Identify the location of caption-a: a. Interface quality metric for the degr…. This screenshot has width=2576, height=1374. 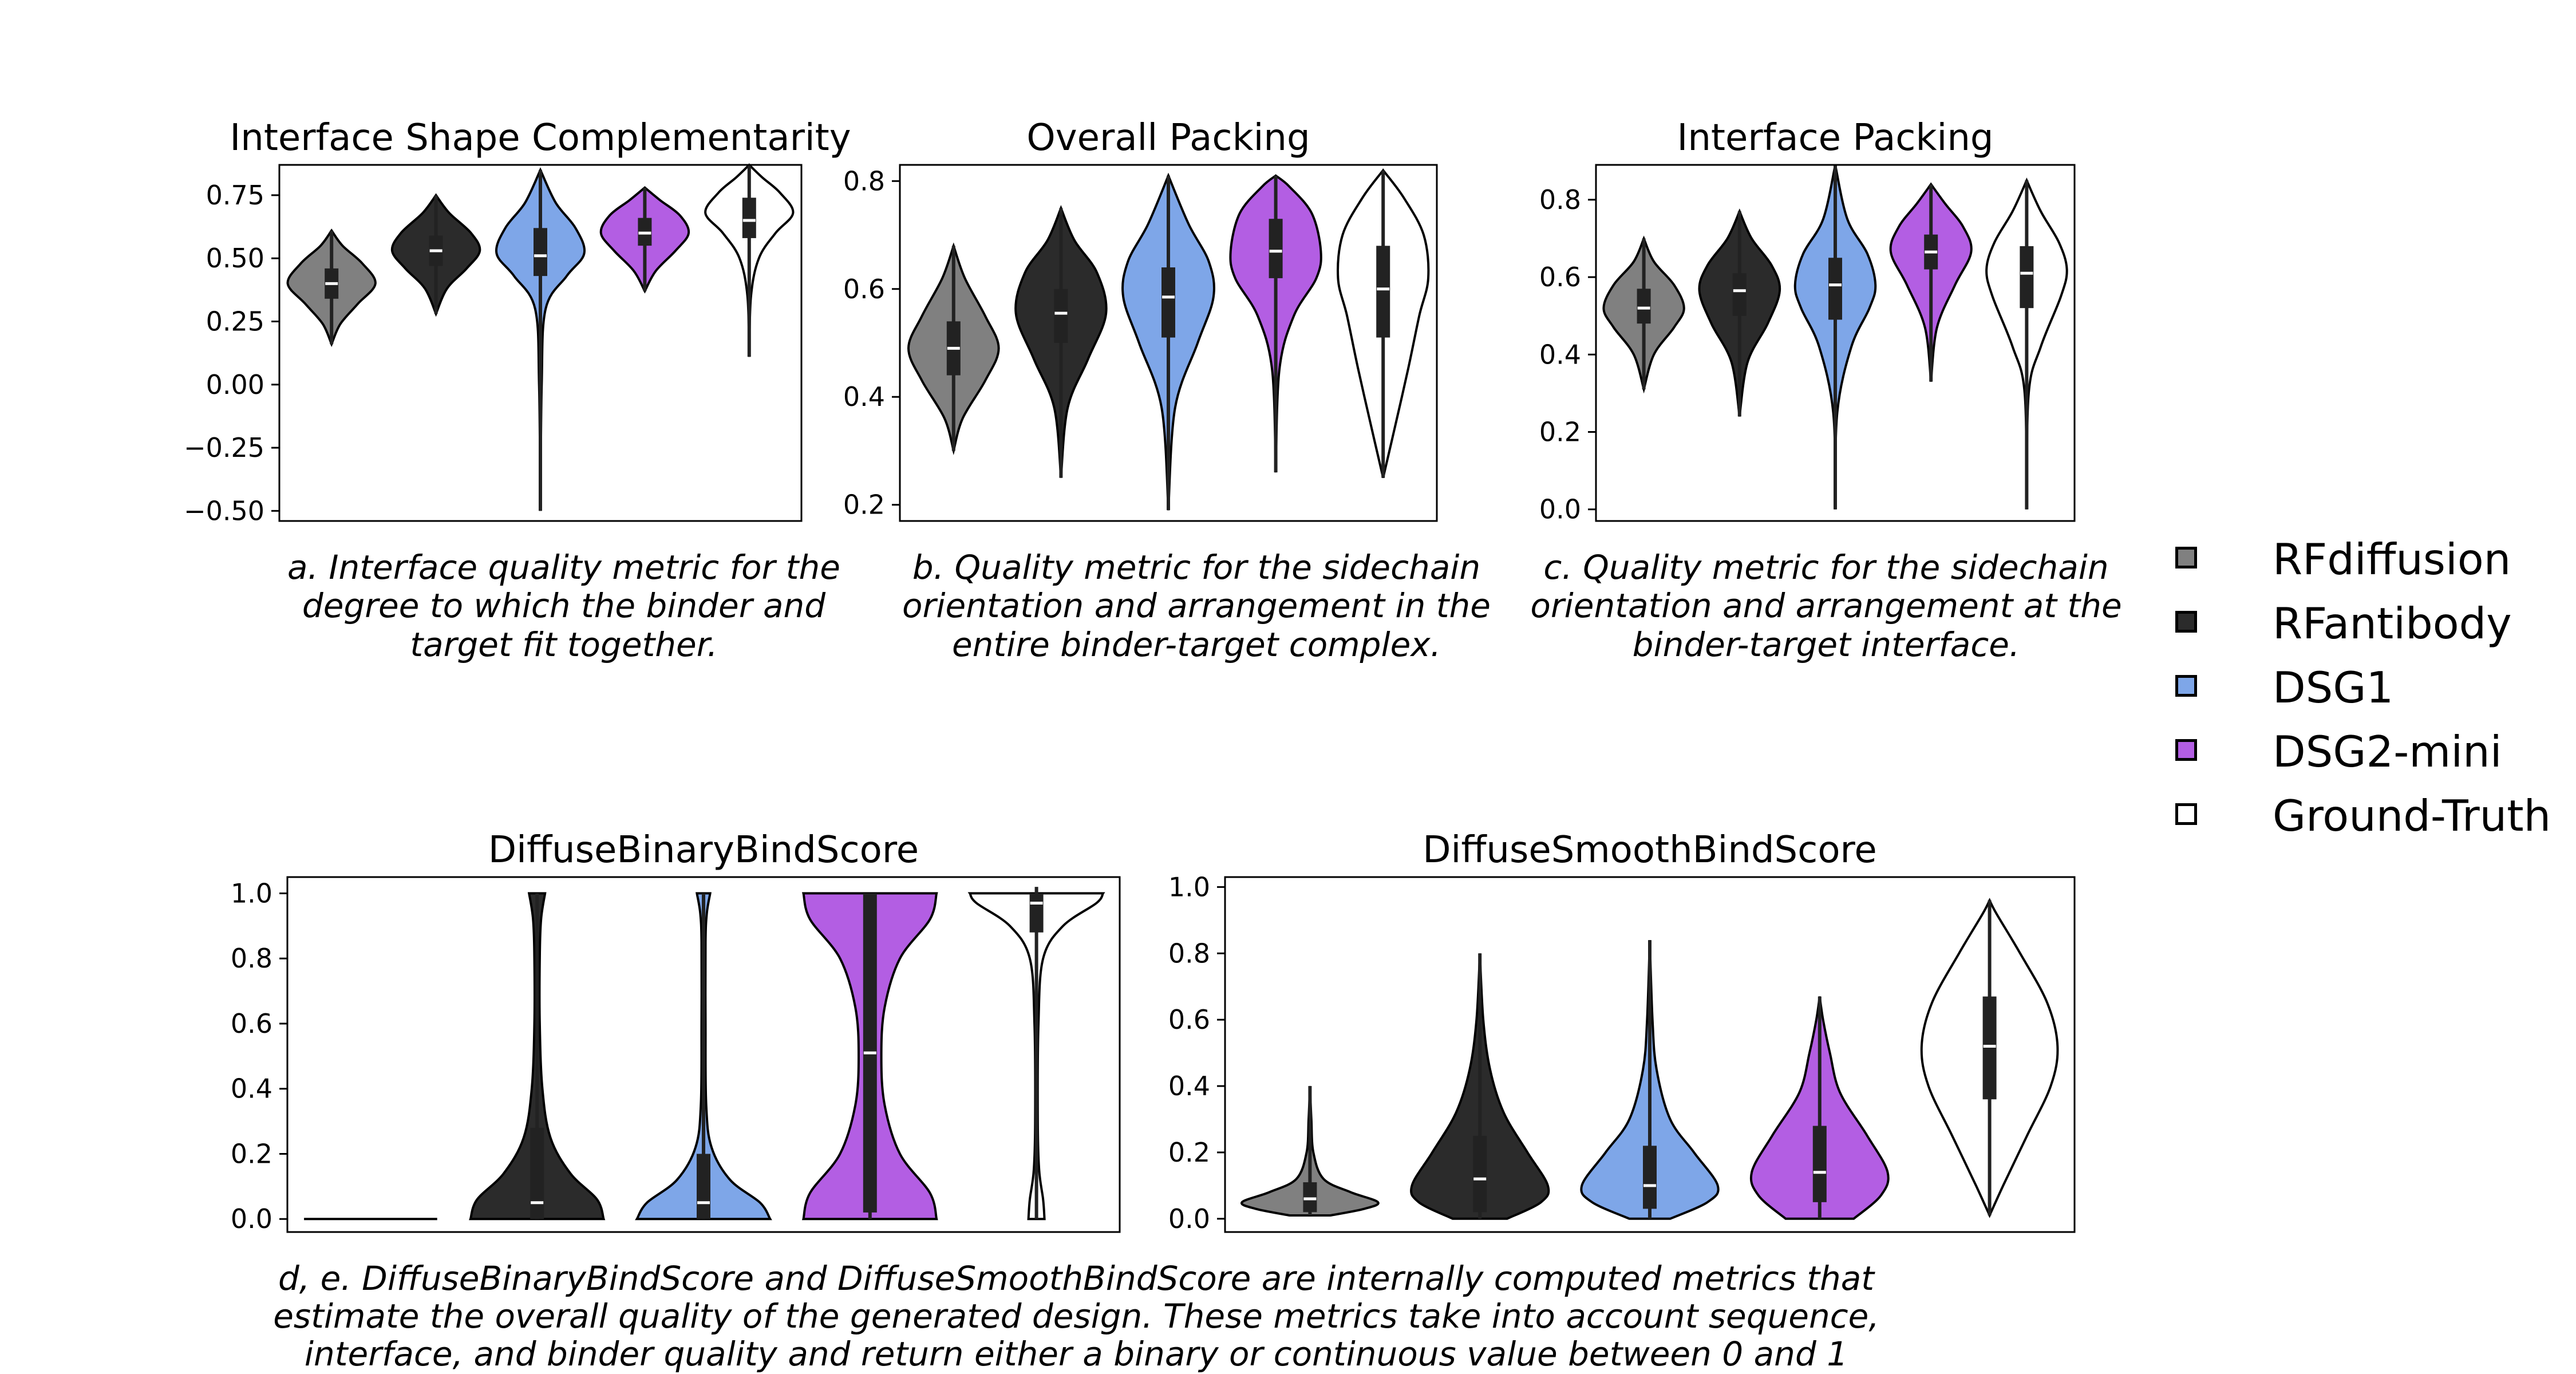
(564, 606).